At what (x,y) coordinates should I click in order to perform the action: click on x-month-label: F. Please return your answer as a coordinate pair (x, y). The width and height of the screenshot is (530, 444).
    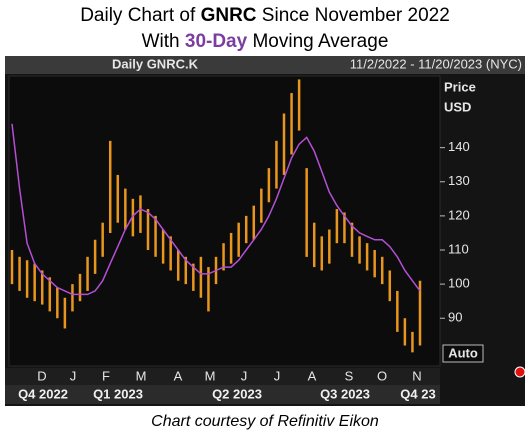
    Looking at the image, I should click on (106, 375).